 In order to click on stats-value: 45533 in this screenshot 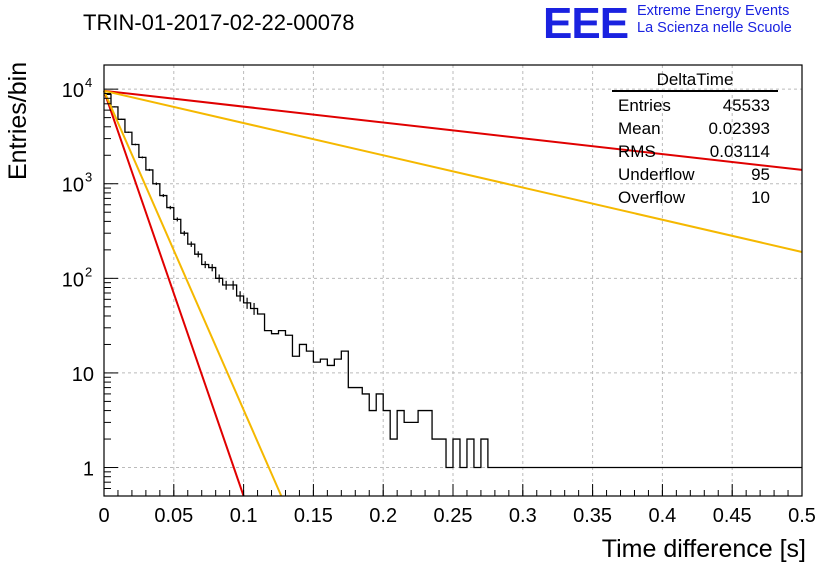, I will do `click(746, 105)`.